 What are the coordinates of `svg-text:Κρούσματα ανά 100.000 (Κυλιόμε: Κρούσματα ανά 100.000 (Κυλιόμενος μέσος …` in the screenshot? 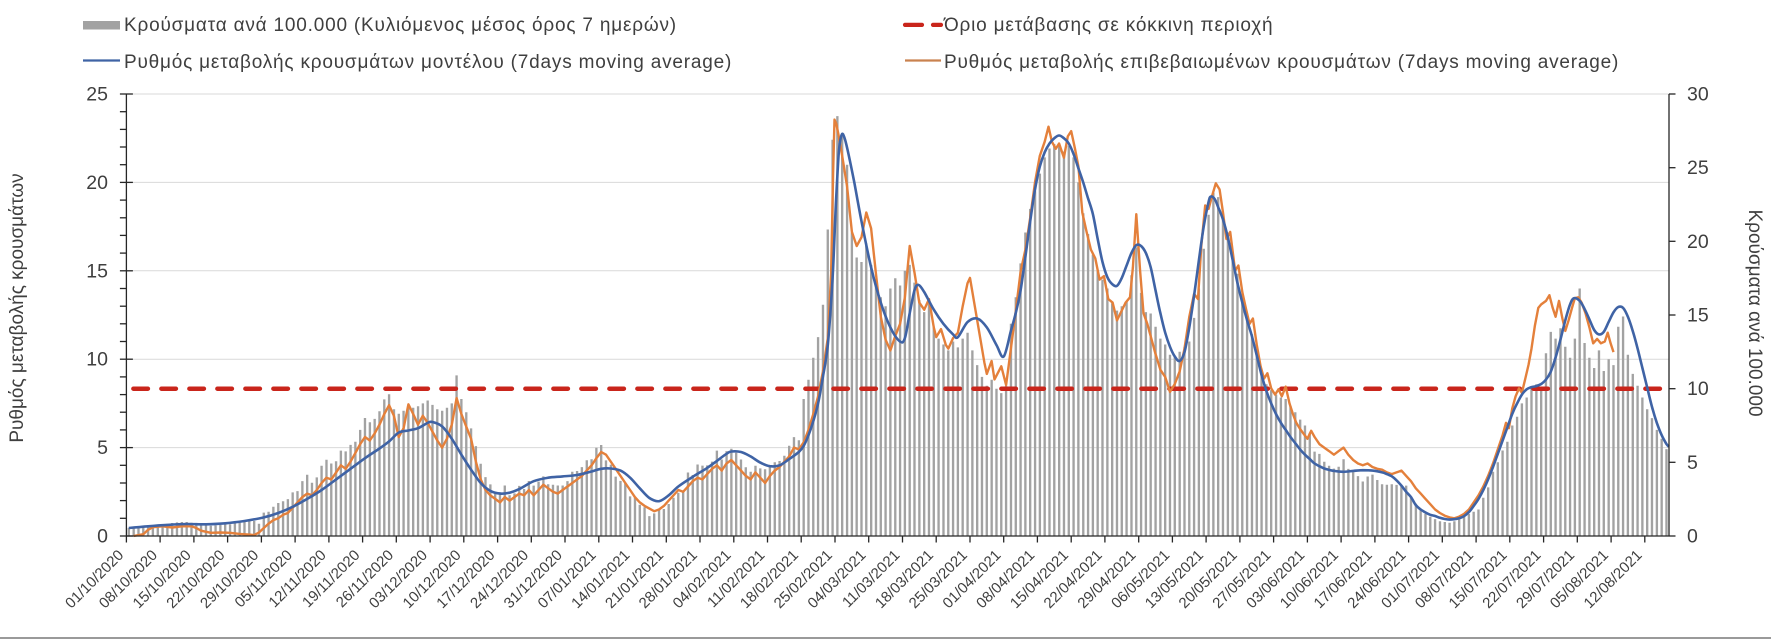 It's located at (400, 25).